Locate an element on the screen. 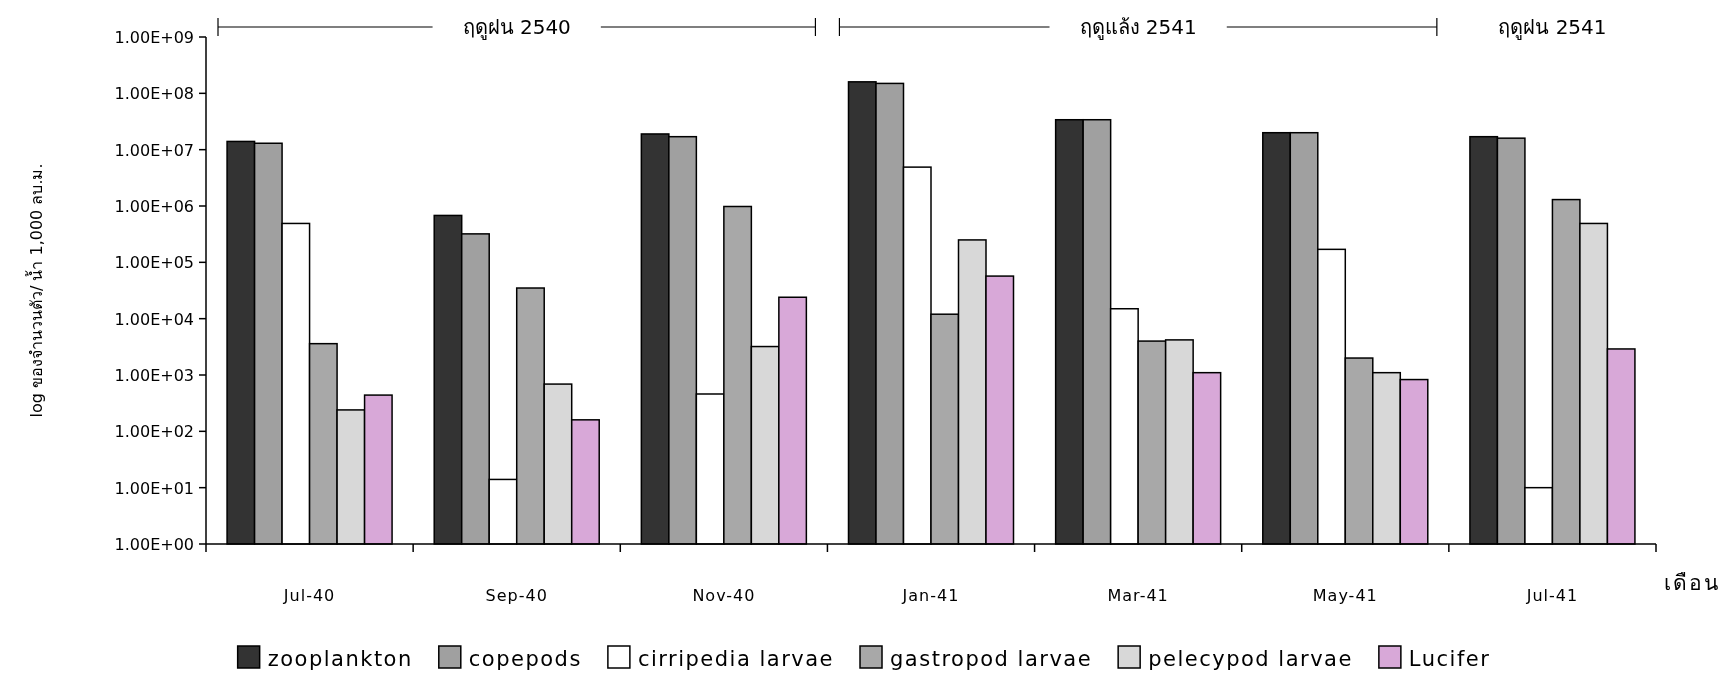 This screenshot has height=685, width=1728. y-tick-label: 1.00E+07 is located at coordinates (154, 150).